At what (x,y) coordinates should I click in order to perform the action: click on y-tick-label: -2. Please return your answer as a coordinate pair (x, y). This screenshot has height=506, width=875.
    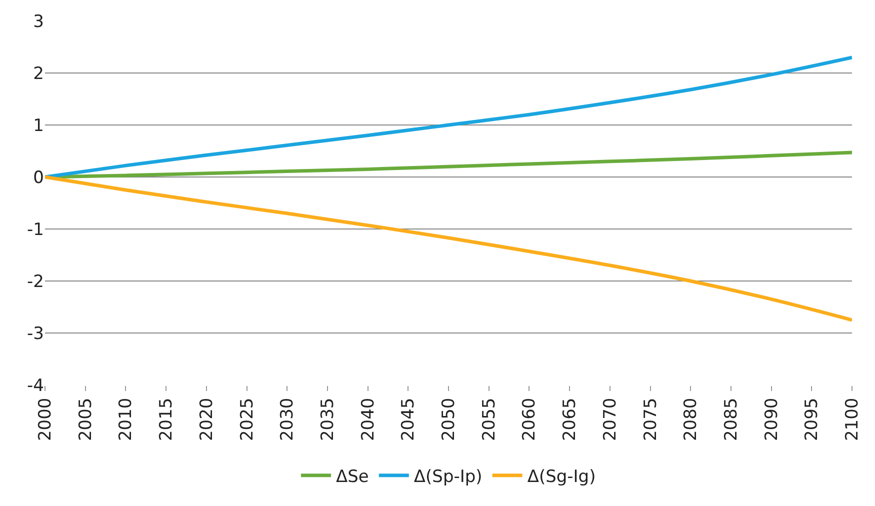
    Looking at the image, I should click on (35, 282).